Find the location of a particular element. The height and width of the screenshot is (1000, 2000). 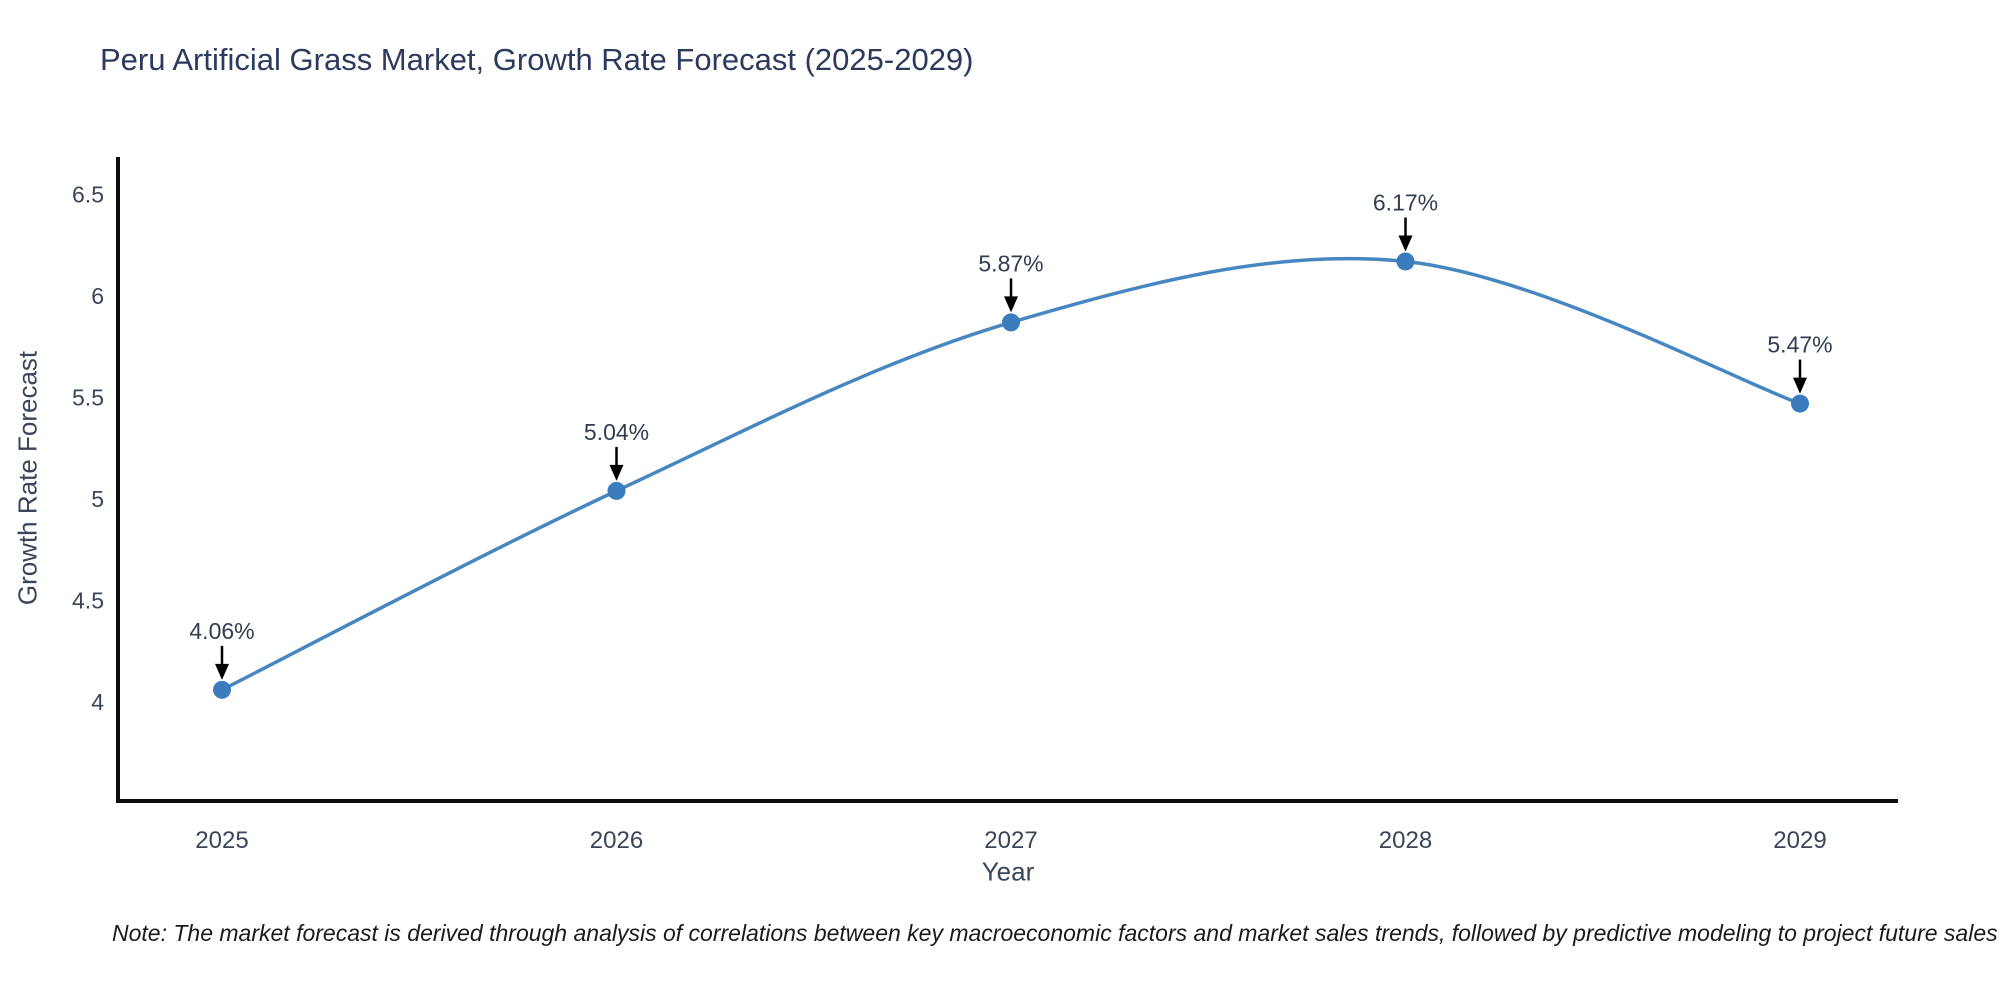

x-tick-label: 2026 is located at coordinates (616, 840).